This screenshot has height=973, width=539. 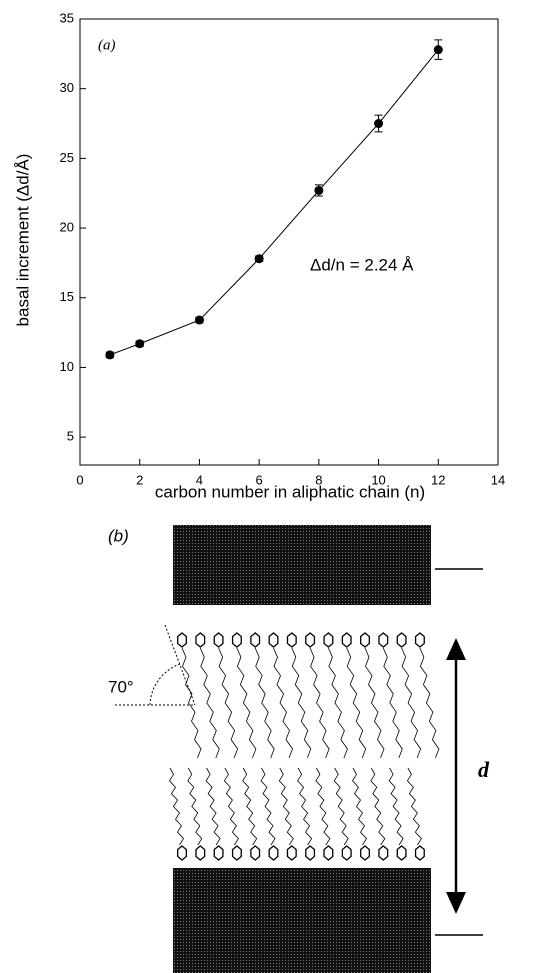 What do you see at coordinates (259, 479) in the screenshot?
I see `x-tick-label: 6` at bounding box center [259, 479].